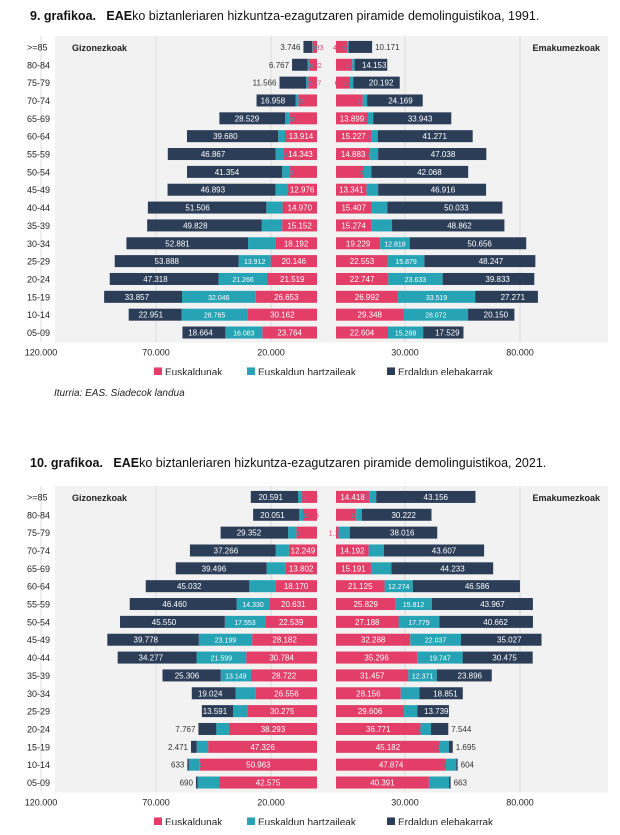 This screenshot has width=620, height=835. What do you see at coordinates (437, 298) in the screenshot?
I see `data-label: 33.519` at bounding box center [437, 298].